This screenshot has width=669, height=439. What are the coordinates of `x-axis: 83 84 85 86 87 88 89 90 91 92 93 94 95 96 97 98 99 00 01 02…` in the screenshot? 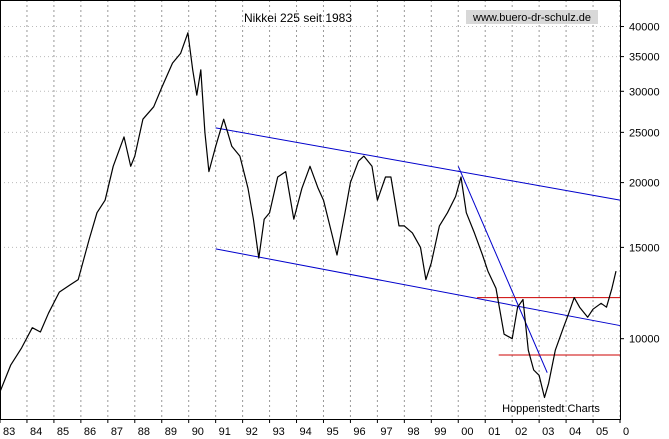 It's located at (314, 428).